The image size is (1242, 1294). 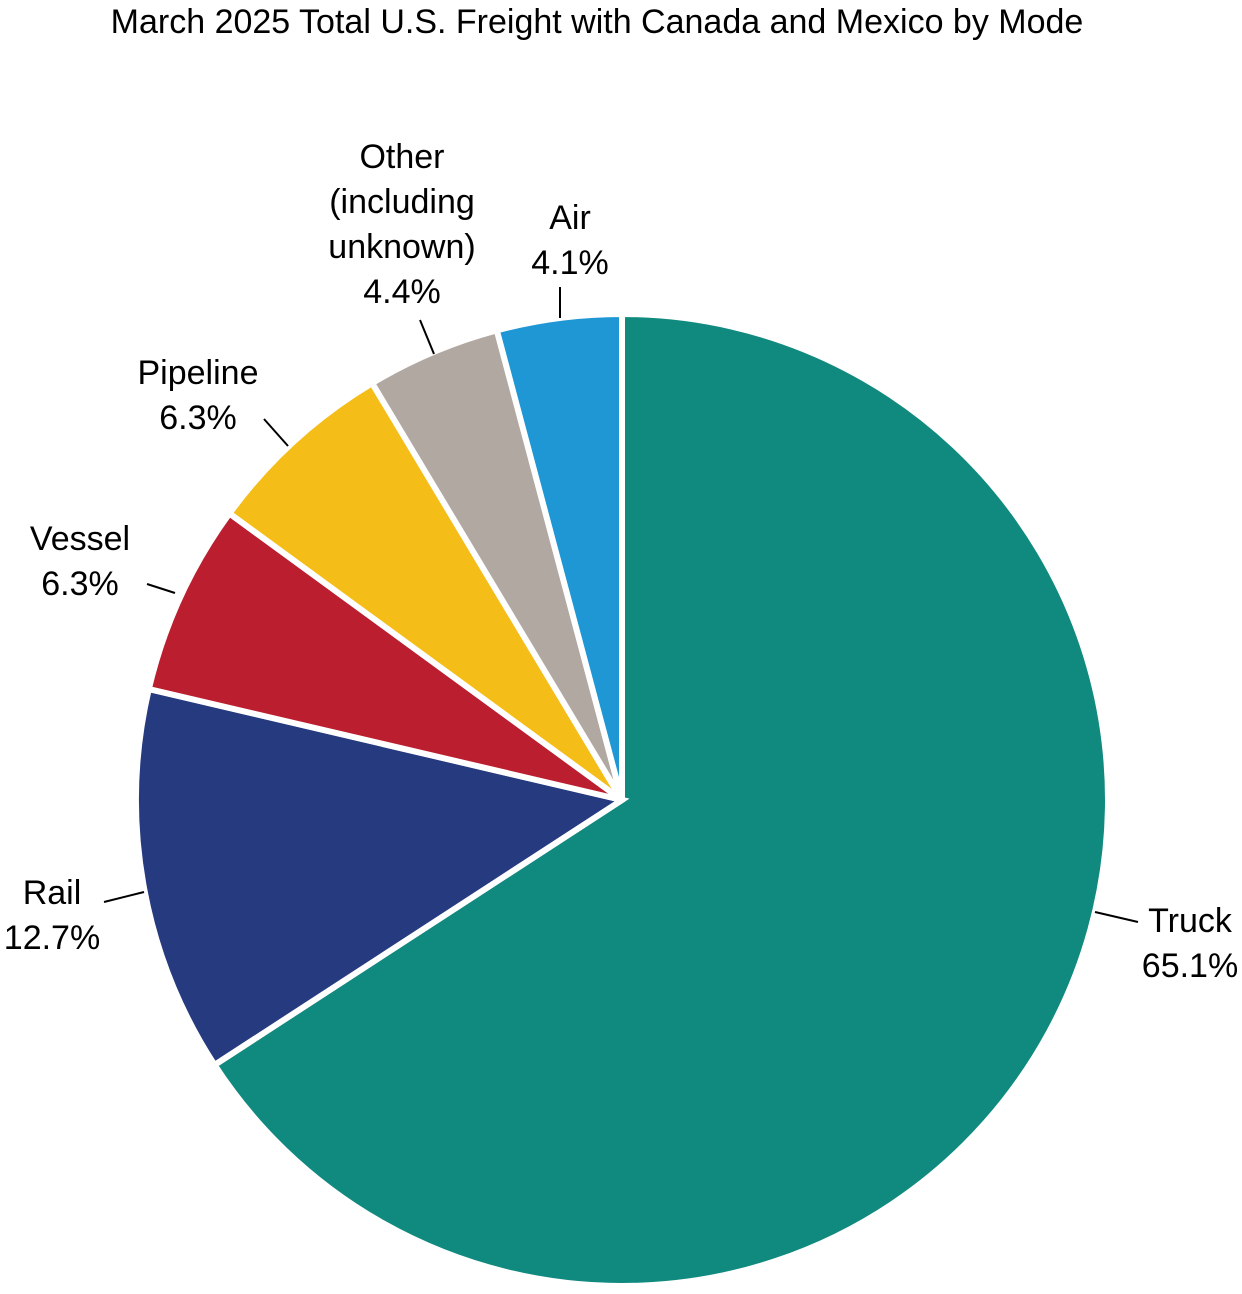 What do you see at coordinates (402, 202) in the screenshot?
I see `slice-label-other-line-1: (including` at bounding box center [402, 202].